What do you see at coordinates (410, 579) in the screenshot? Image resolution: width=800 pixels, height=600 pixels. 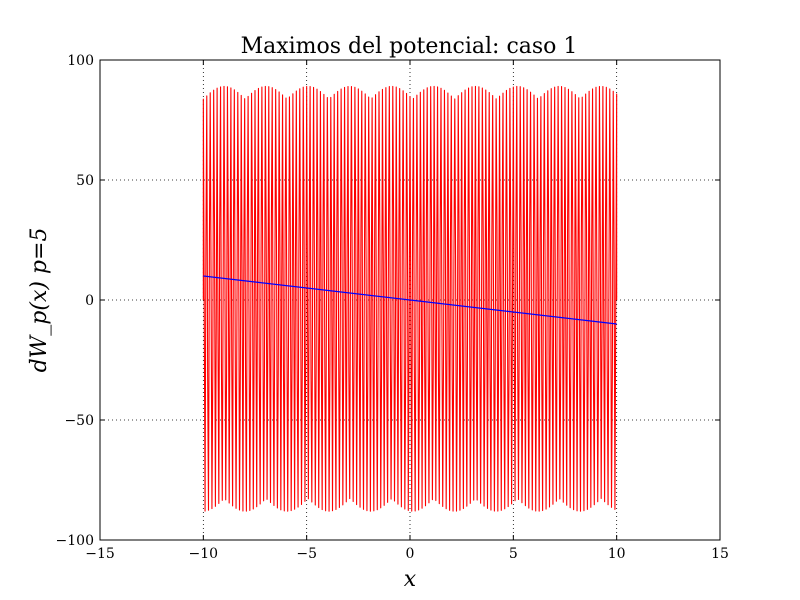 I see `x-axis-label: x` at bounding box center [410, 579].